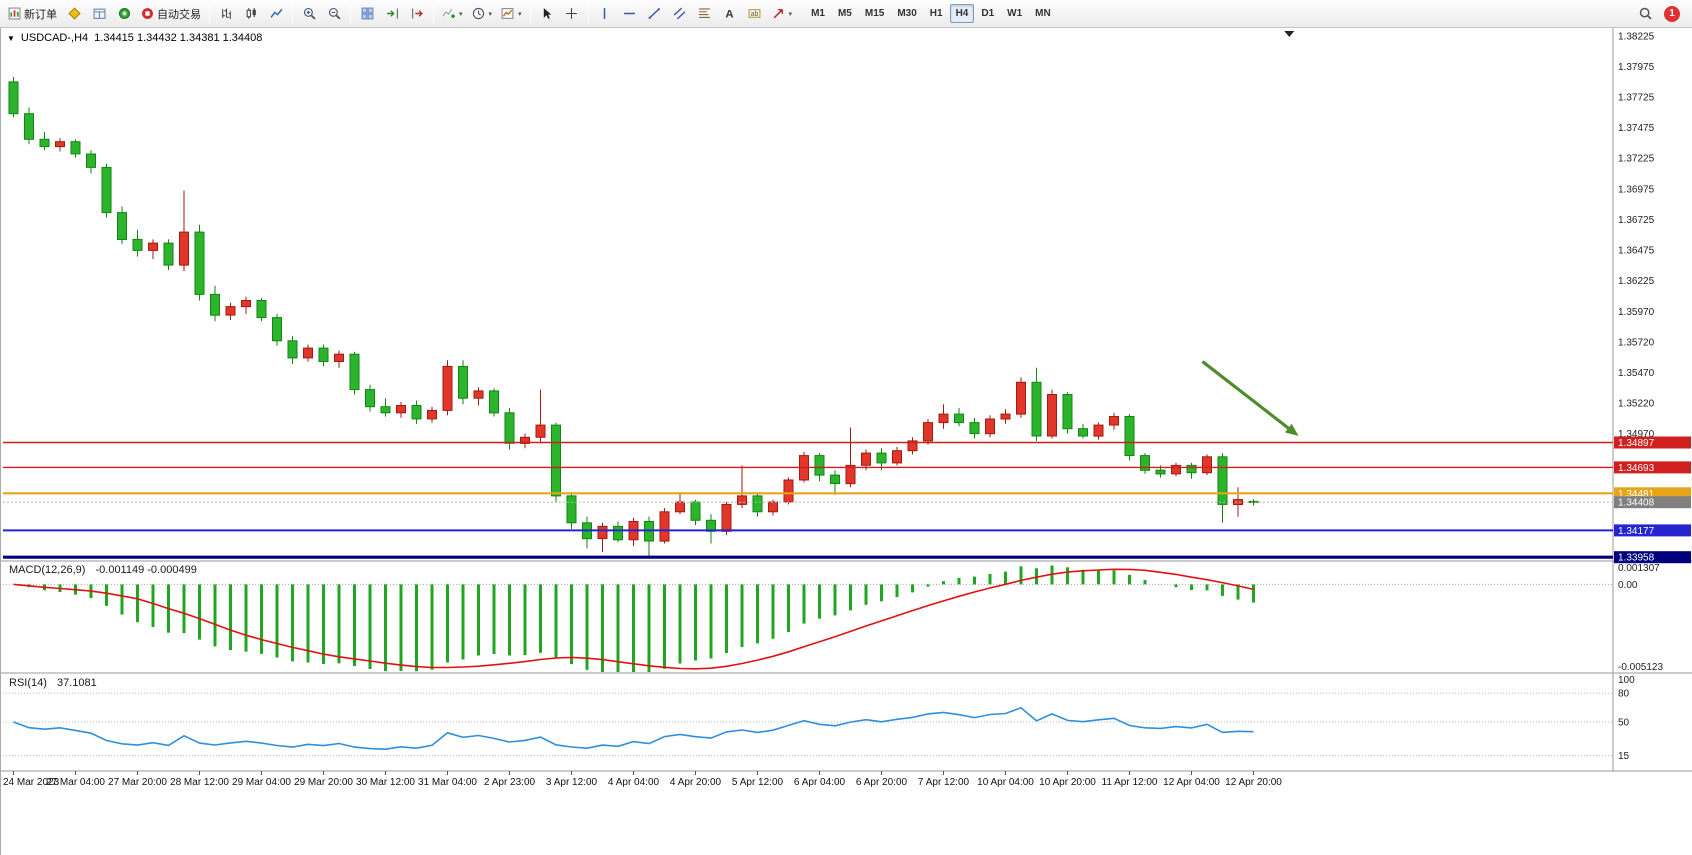 The height and width of the screenshot is (855, 1692). I want to click on horizontal-line-button, so click(630, 14).